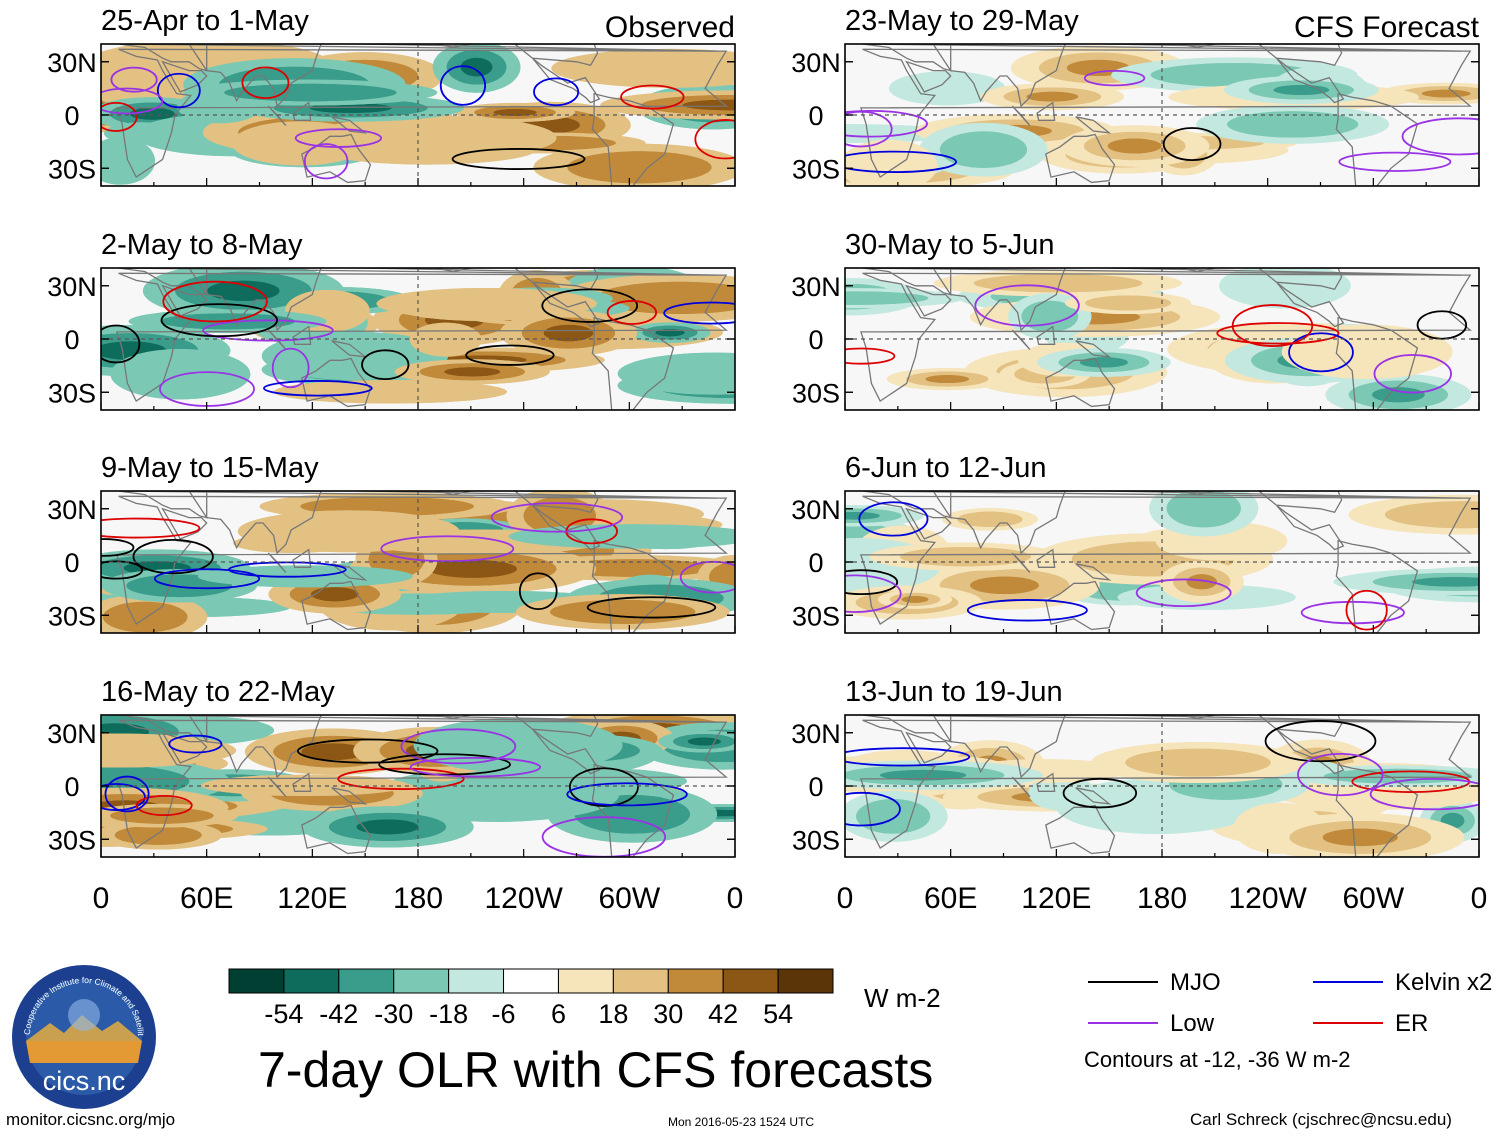 The width and height of the screenshot is (1510, 1137). Describe the element at coordinates (613, 1014) in the screenshot. I see `colorbar-tick-label: 18` at that location.